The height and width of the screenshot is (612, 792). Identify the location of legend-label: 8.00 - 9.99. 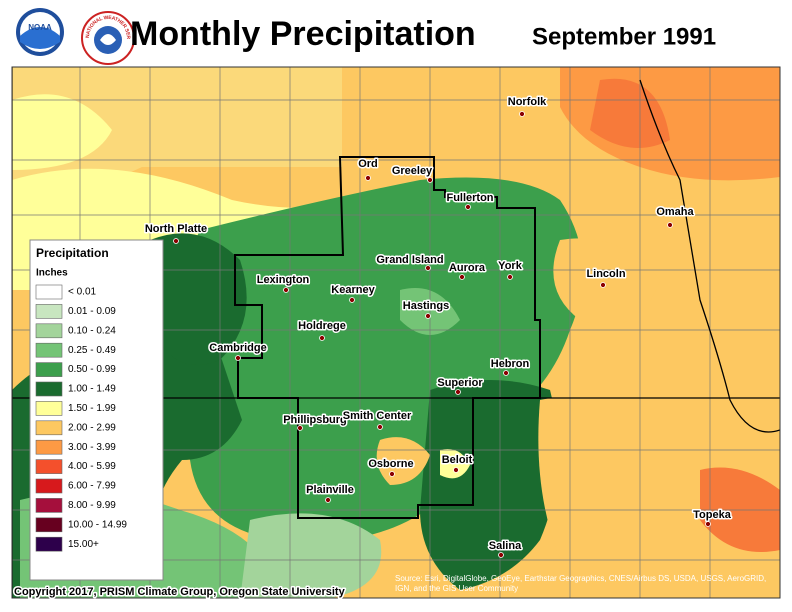
(92, 505).